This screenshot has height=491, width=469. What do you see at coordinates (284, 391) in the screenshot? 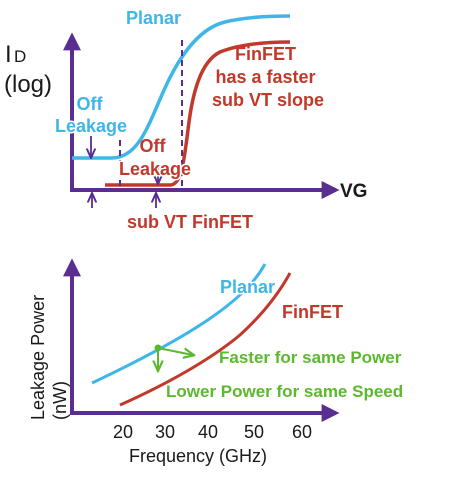
I see `note-lower-power-same-speed: Lower Power for same Speed` at bounding box center [284, 391].